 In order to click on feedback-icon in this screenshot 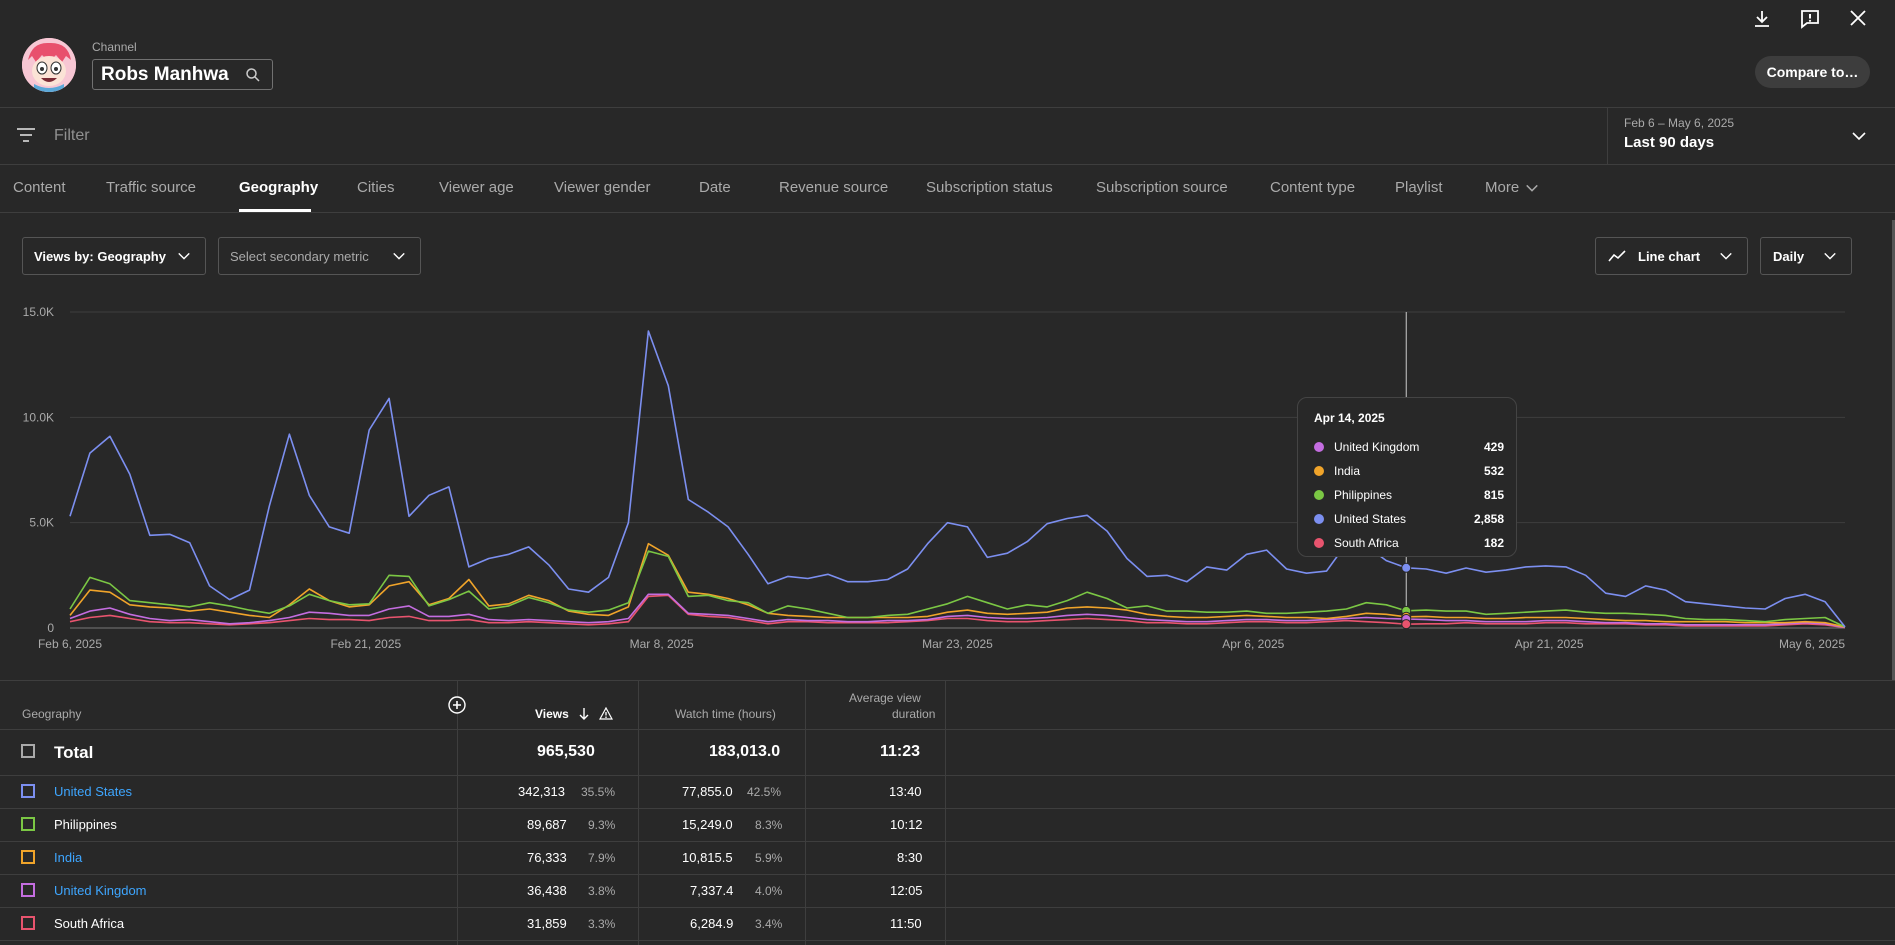, I will do `click(1810, 19)`.